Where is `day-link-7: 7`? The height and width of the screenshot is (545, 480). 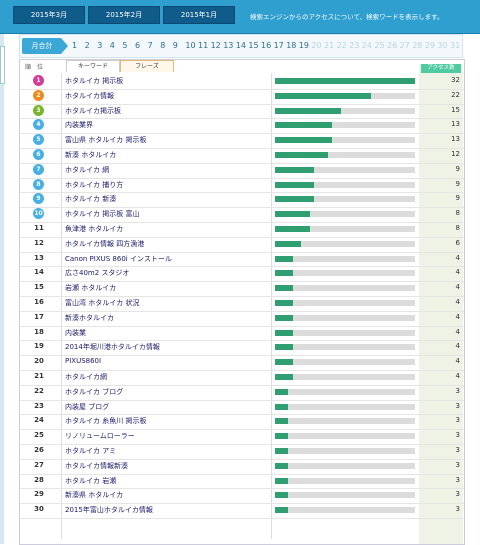 day-link-7: 7 is located at coordinates (150, 45).